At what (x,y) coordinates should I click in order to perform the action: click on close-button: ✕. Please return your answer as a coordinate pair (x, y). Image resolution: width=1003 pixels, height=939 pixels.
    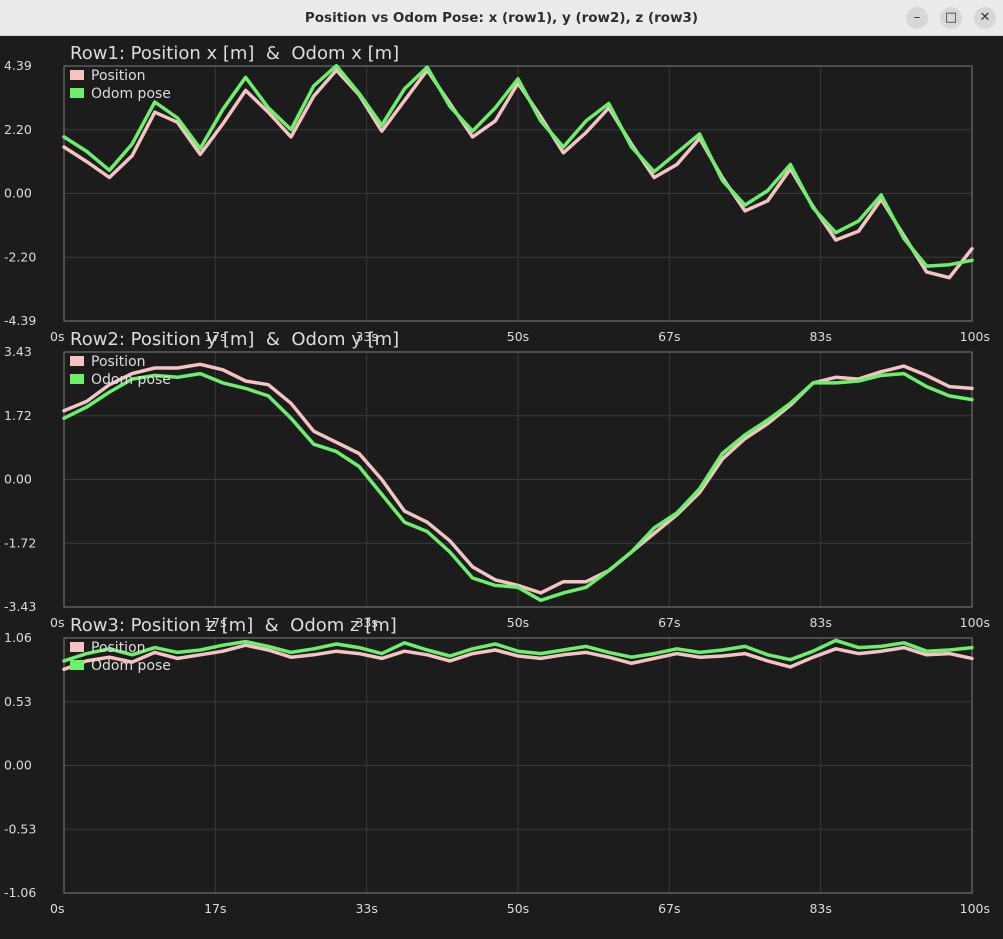
    Looking at the image, I should click on (985, 18).